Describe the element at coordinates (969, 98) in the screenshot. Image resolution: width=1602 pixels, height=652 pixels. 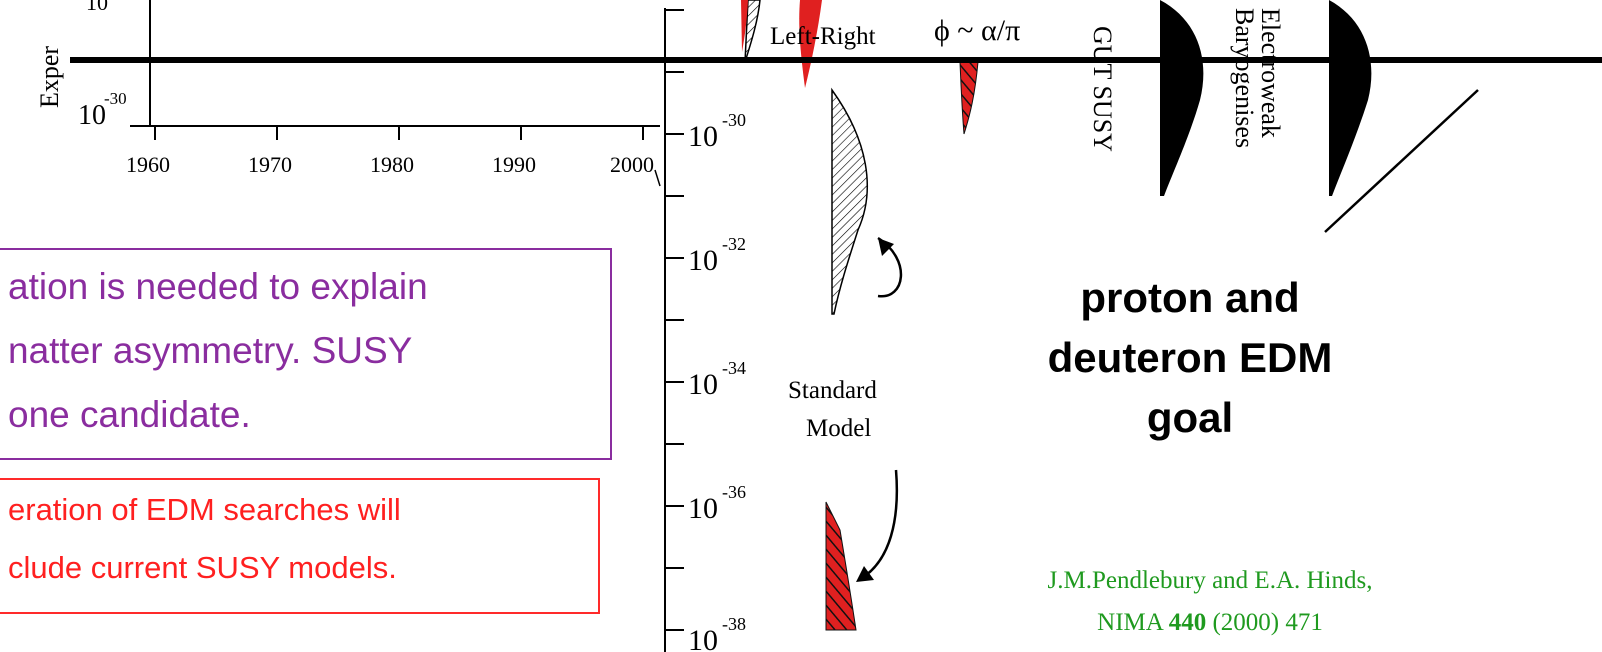
I see `phi-red-hatched-shape` at that location.